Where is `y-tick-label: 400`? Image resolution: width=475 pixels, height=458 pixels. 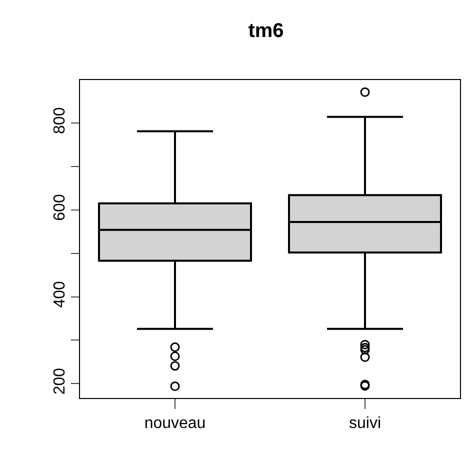 y-tick-label: 400 is located at coordinates (60, 294).